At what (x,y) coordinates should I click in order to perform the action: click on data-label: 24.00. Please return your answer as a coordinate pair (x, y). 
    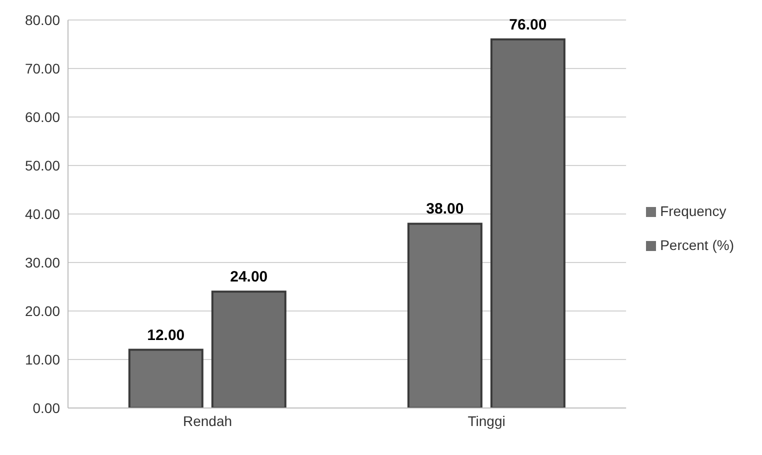
    Looking at the image, I should click on (249, 277).